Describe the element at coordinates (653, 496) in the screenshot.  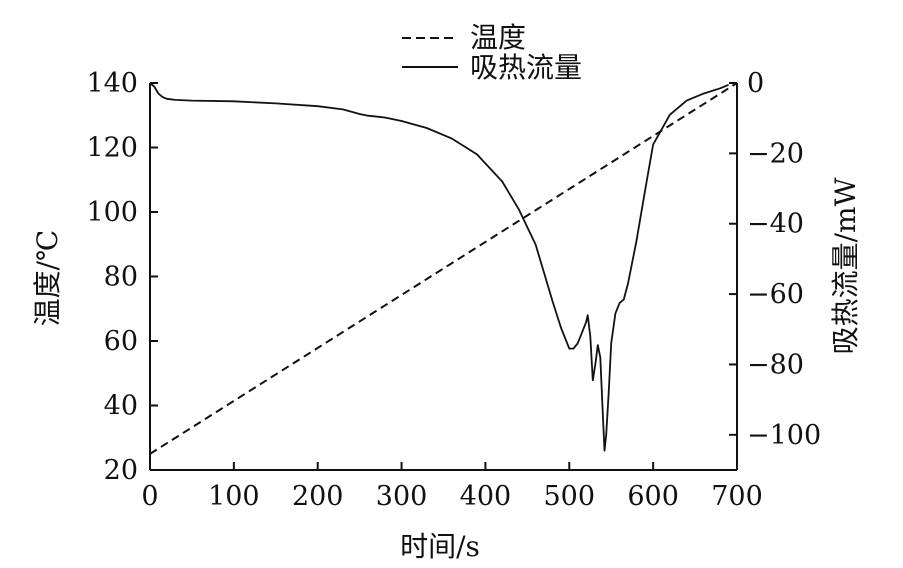
I see `x-tick-label: 600` at that location.